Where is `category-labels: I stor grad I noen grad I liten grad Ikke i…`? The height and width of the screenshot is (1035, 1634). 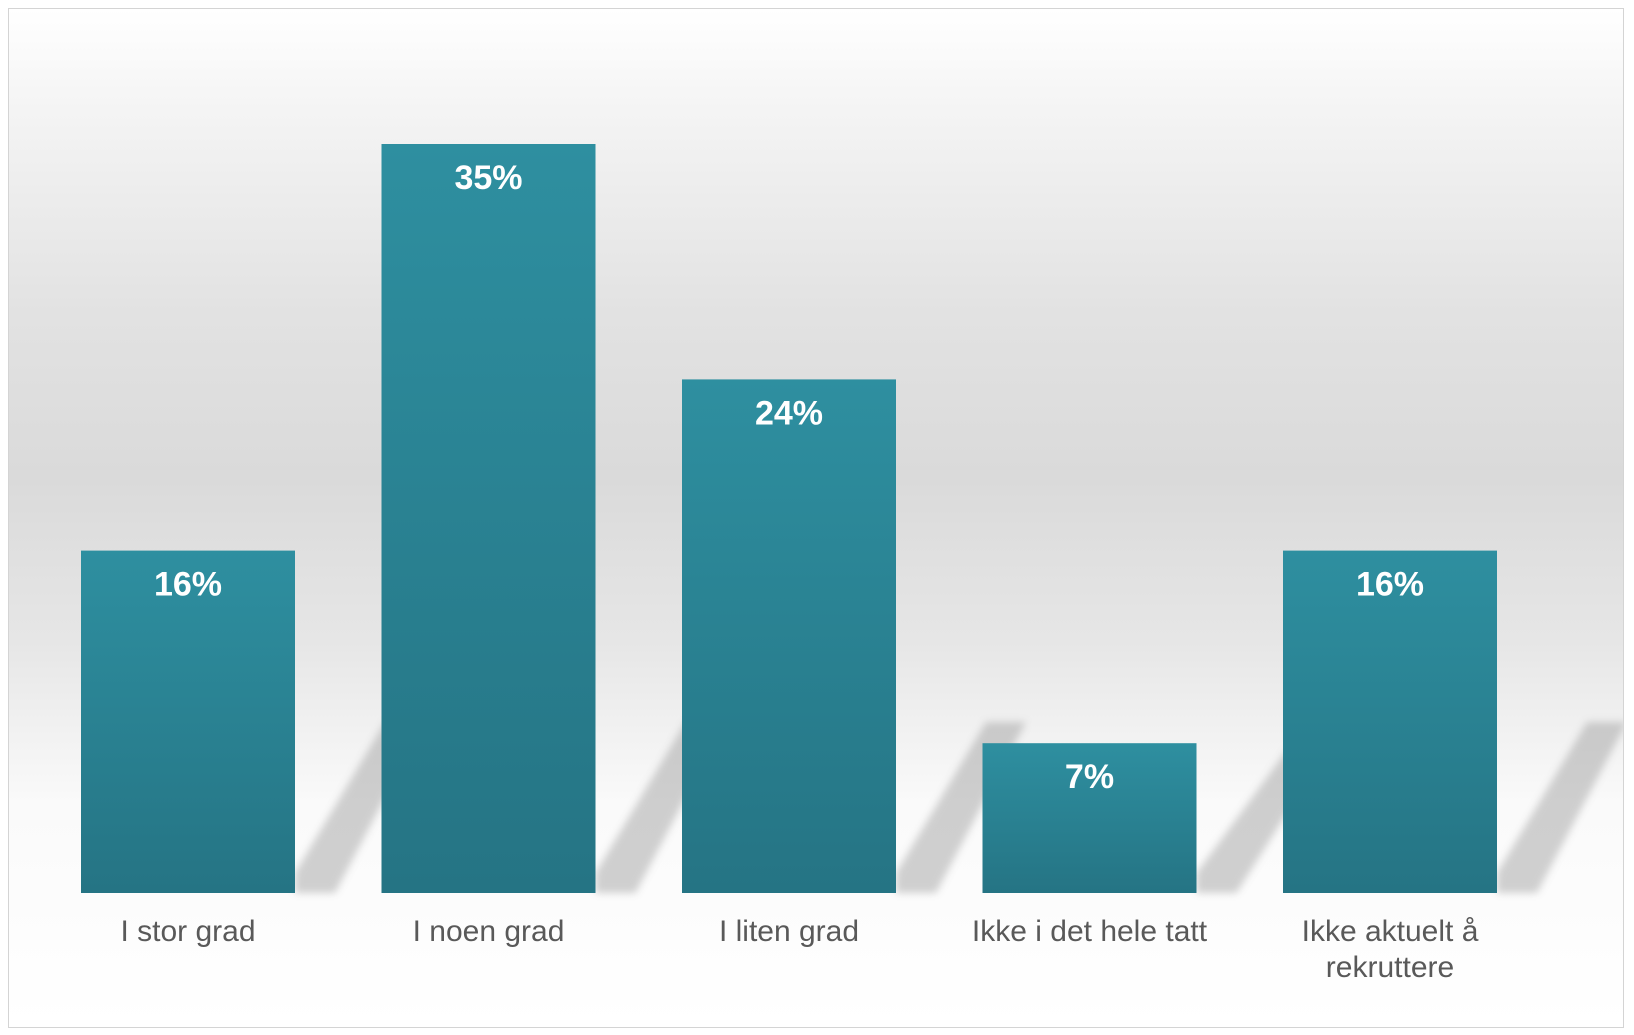
category-labels: I stor grad I noen grad I liten grad Ikke i… is located at coordinates (799, 949).